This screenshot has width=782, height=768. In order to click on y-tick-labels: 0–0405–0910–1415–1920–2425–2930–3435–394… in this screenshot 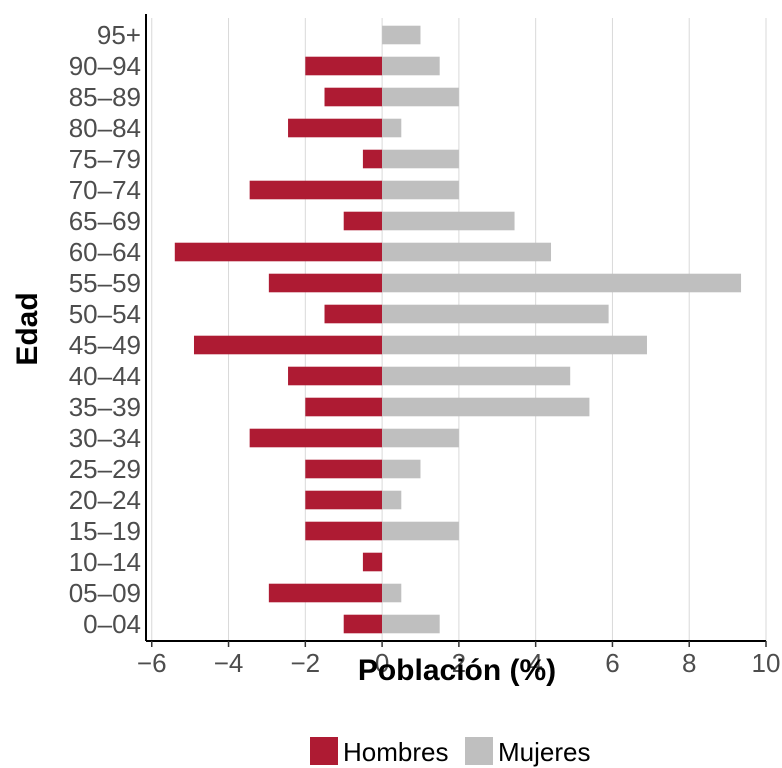, I will do `click(105, 329)`.